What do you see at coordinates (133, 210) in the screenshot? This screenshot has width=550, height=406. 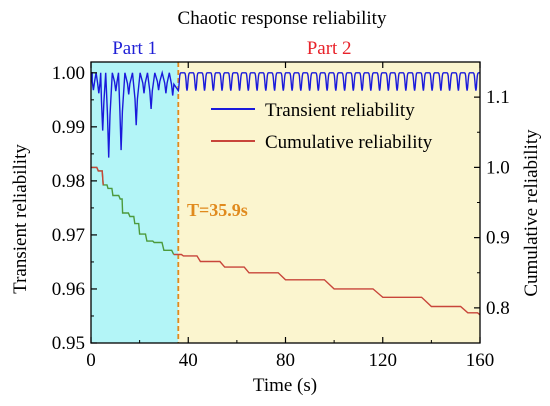 I see `series-cumulative-part1` at bounding box center [133, 210].